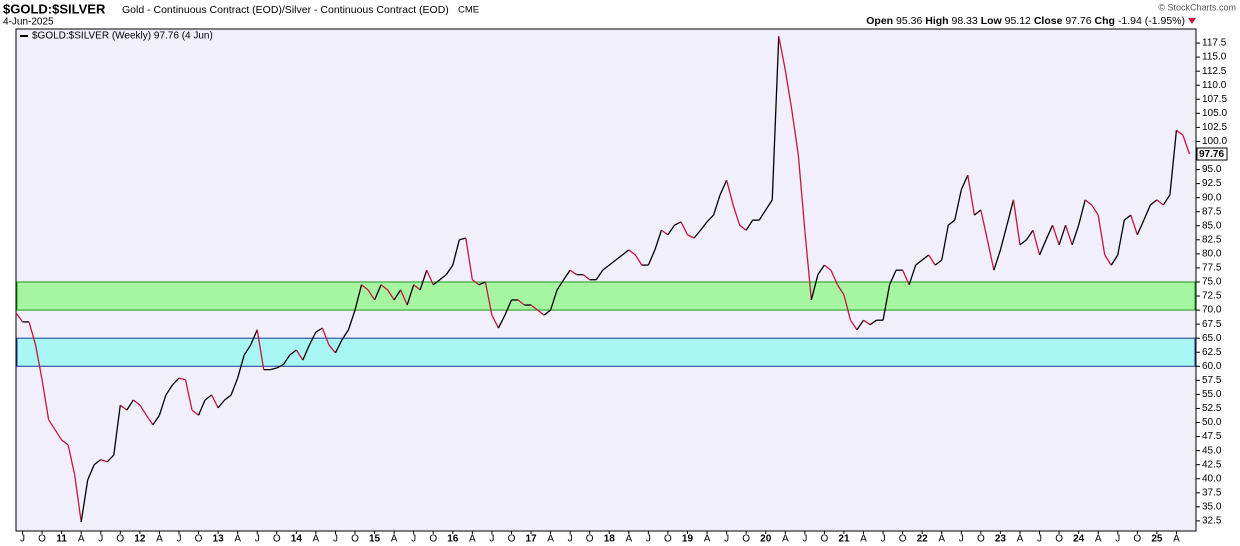 The image size is (1240, 546). I want to click on ohlc-value: 95.12, so click(1018, 21).